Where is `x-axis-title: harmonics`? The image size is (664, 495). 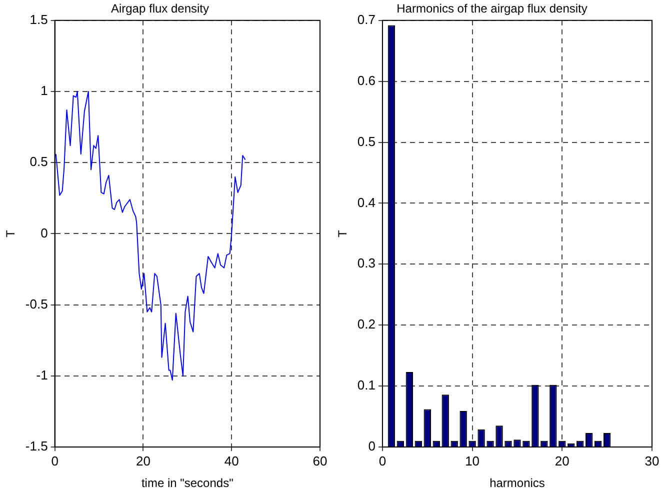 x-axis-title: harmonics is located at coordinates (517, 483).